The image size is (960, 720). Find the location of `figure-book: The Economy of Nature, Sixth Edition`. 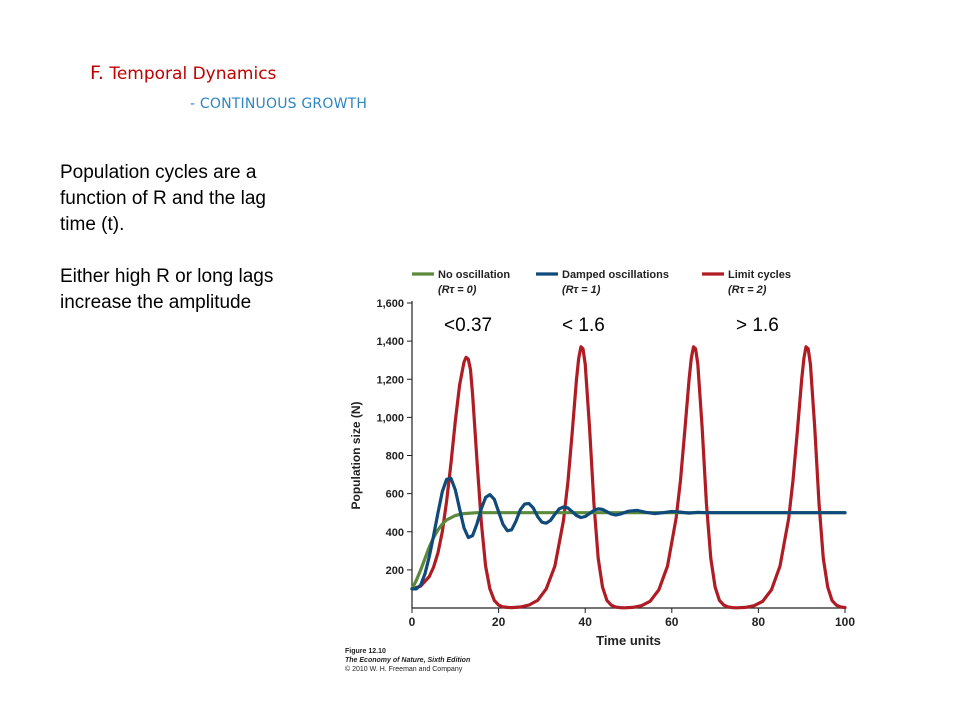

figure-book: The Economy of Nature, Sixth Edition is located at coordinates (408, 660).